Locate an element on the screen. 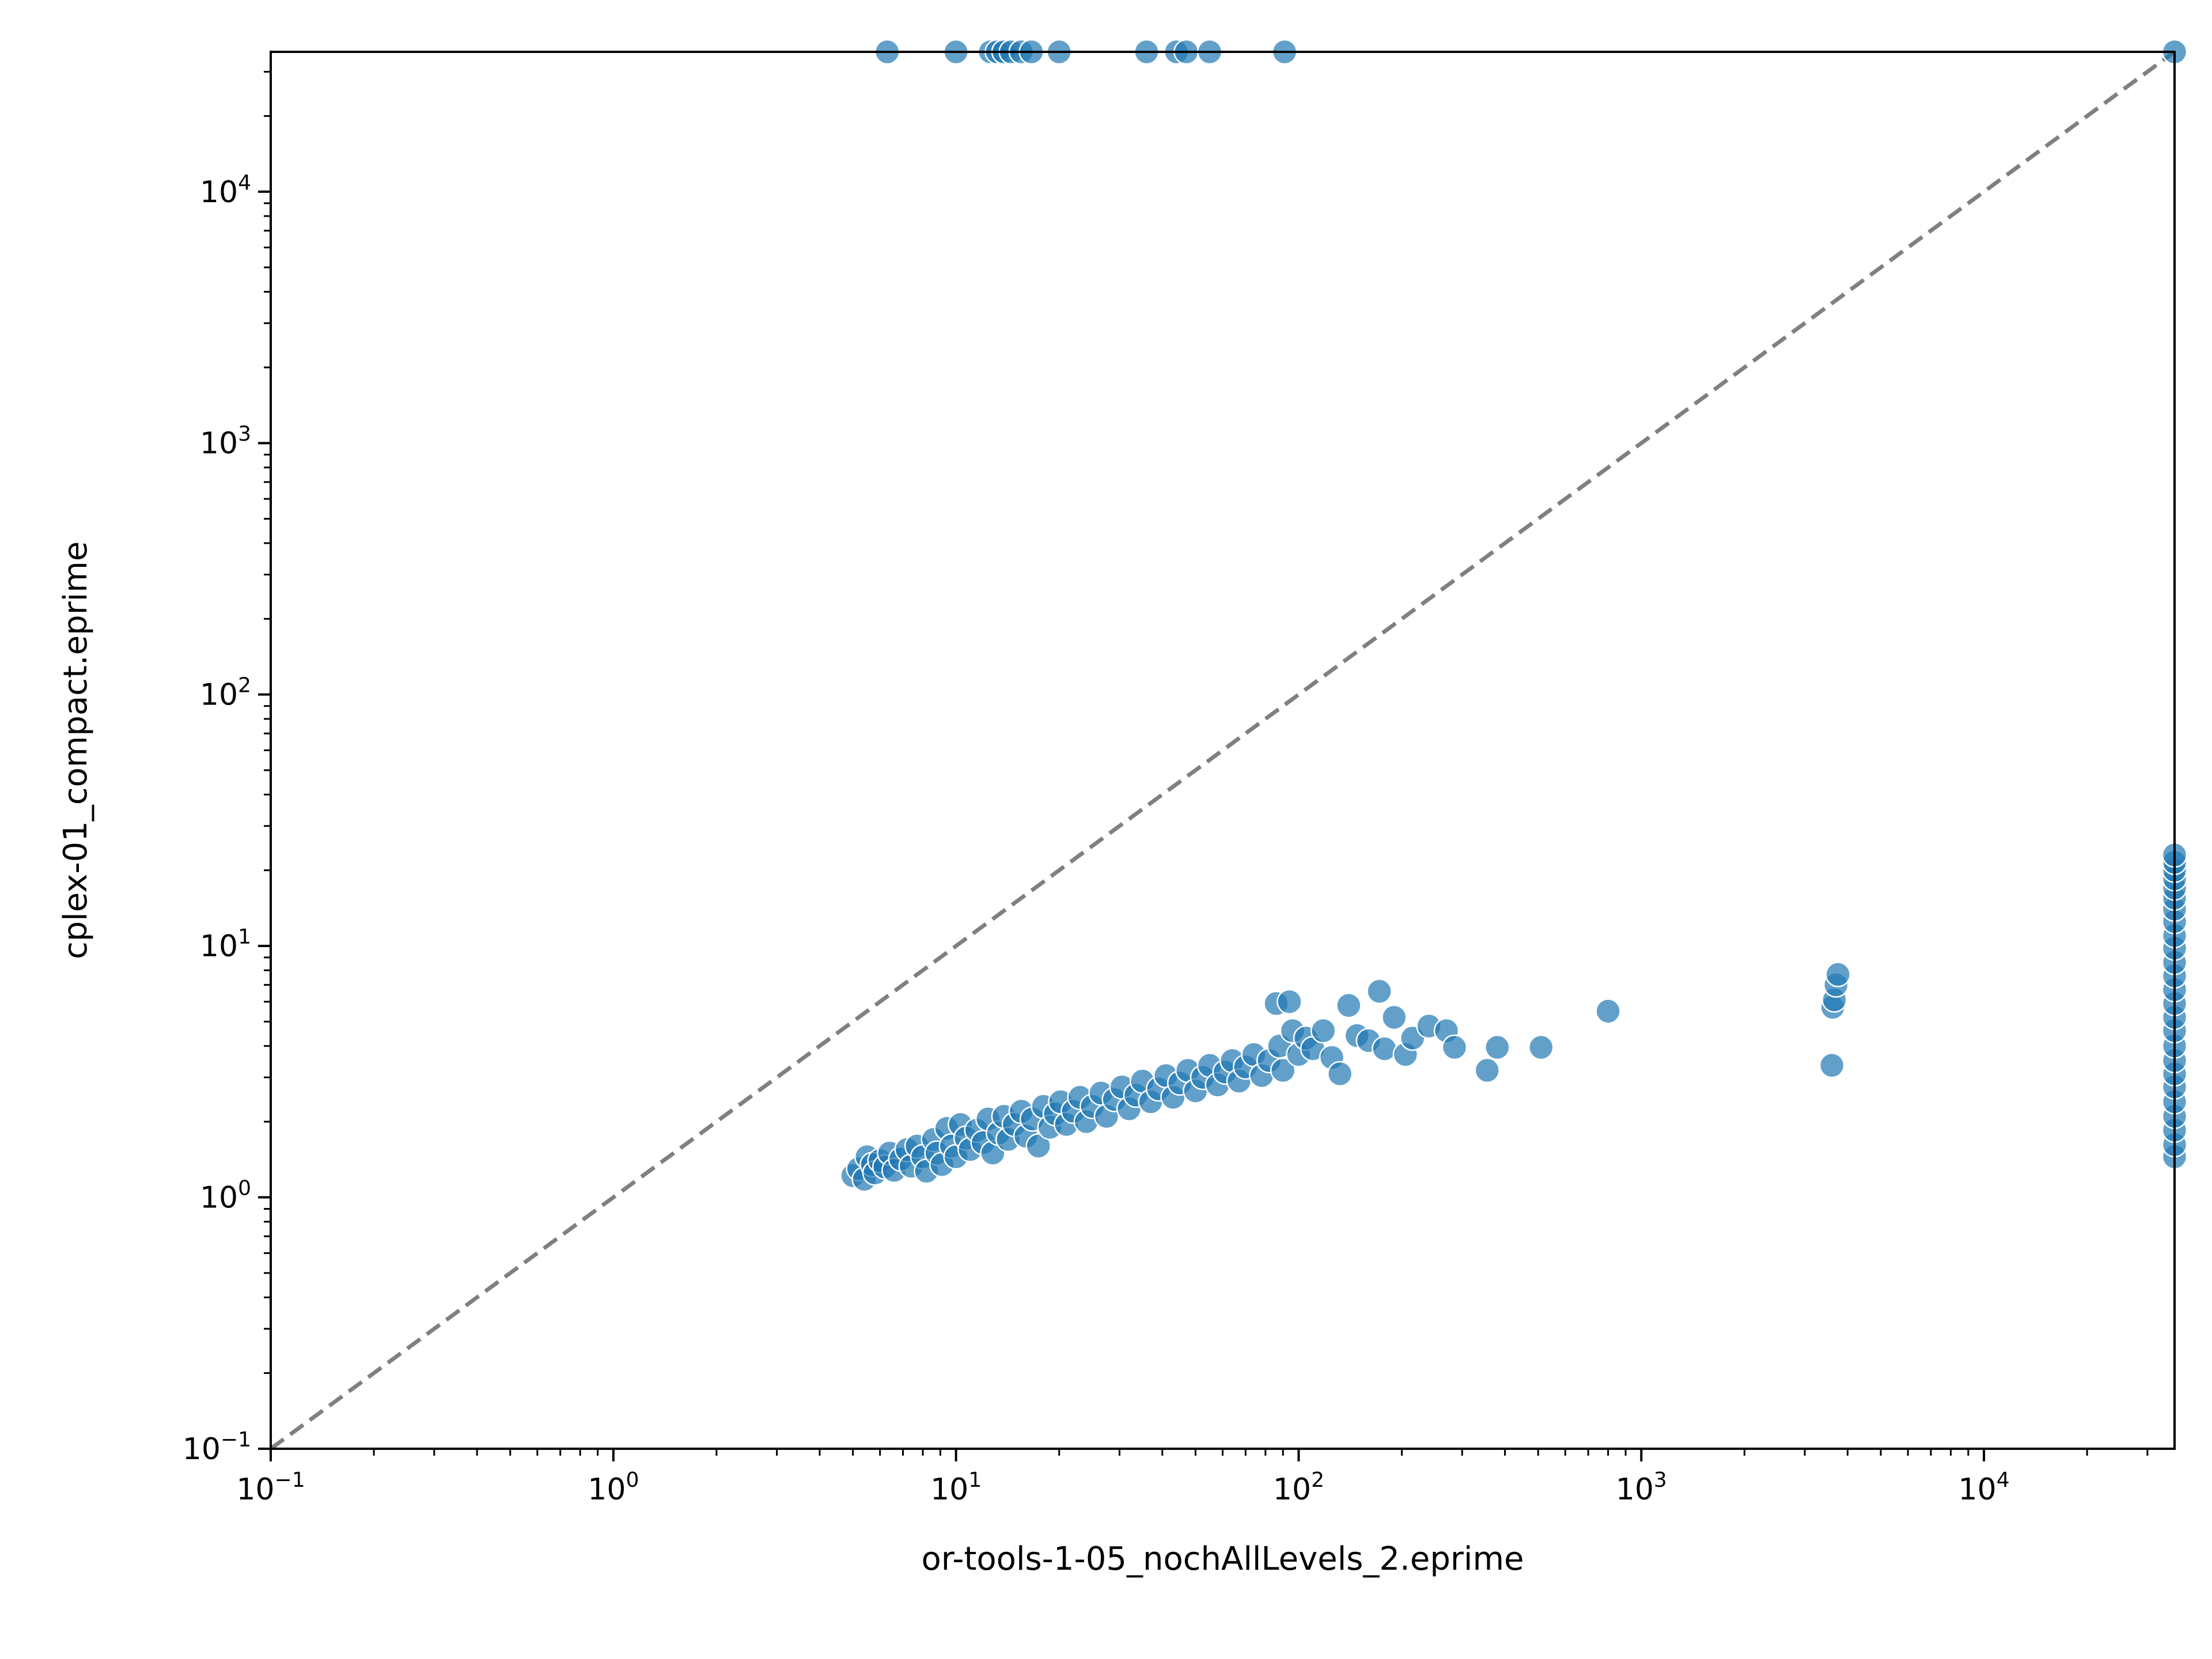 The width and height of the screenshot is (2212, 1659). x-tick-label: 10² is located at coordinates (1298, 1487).